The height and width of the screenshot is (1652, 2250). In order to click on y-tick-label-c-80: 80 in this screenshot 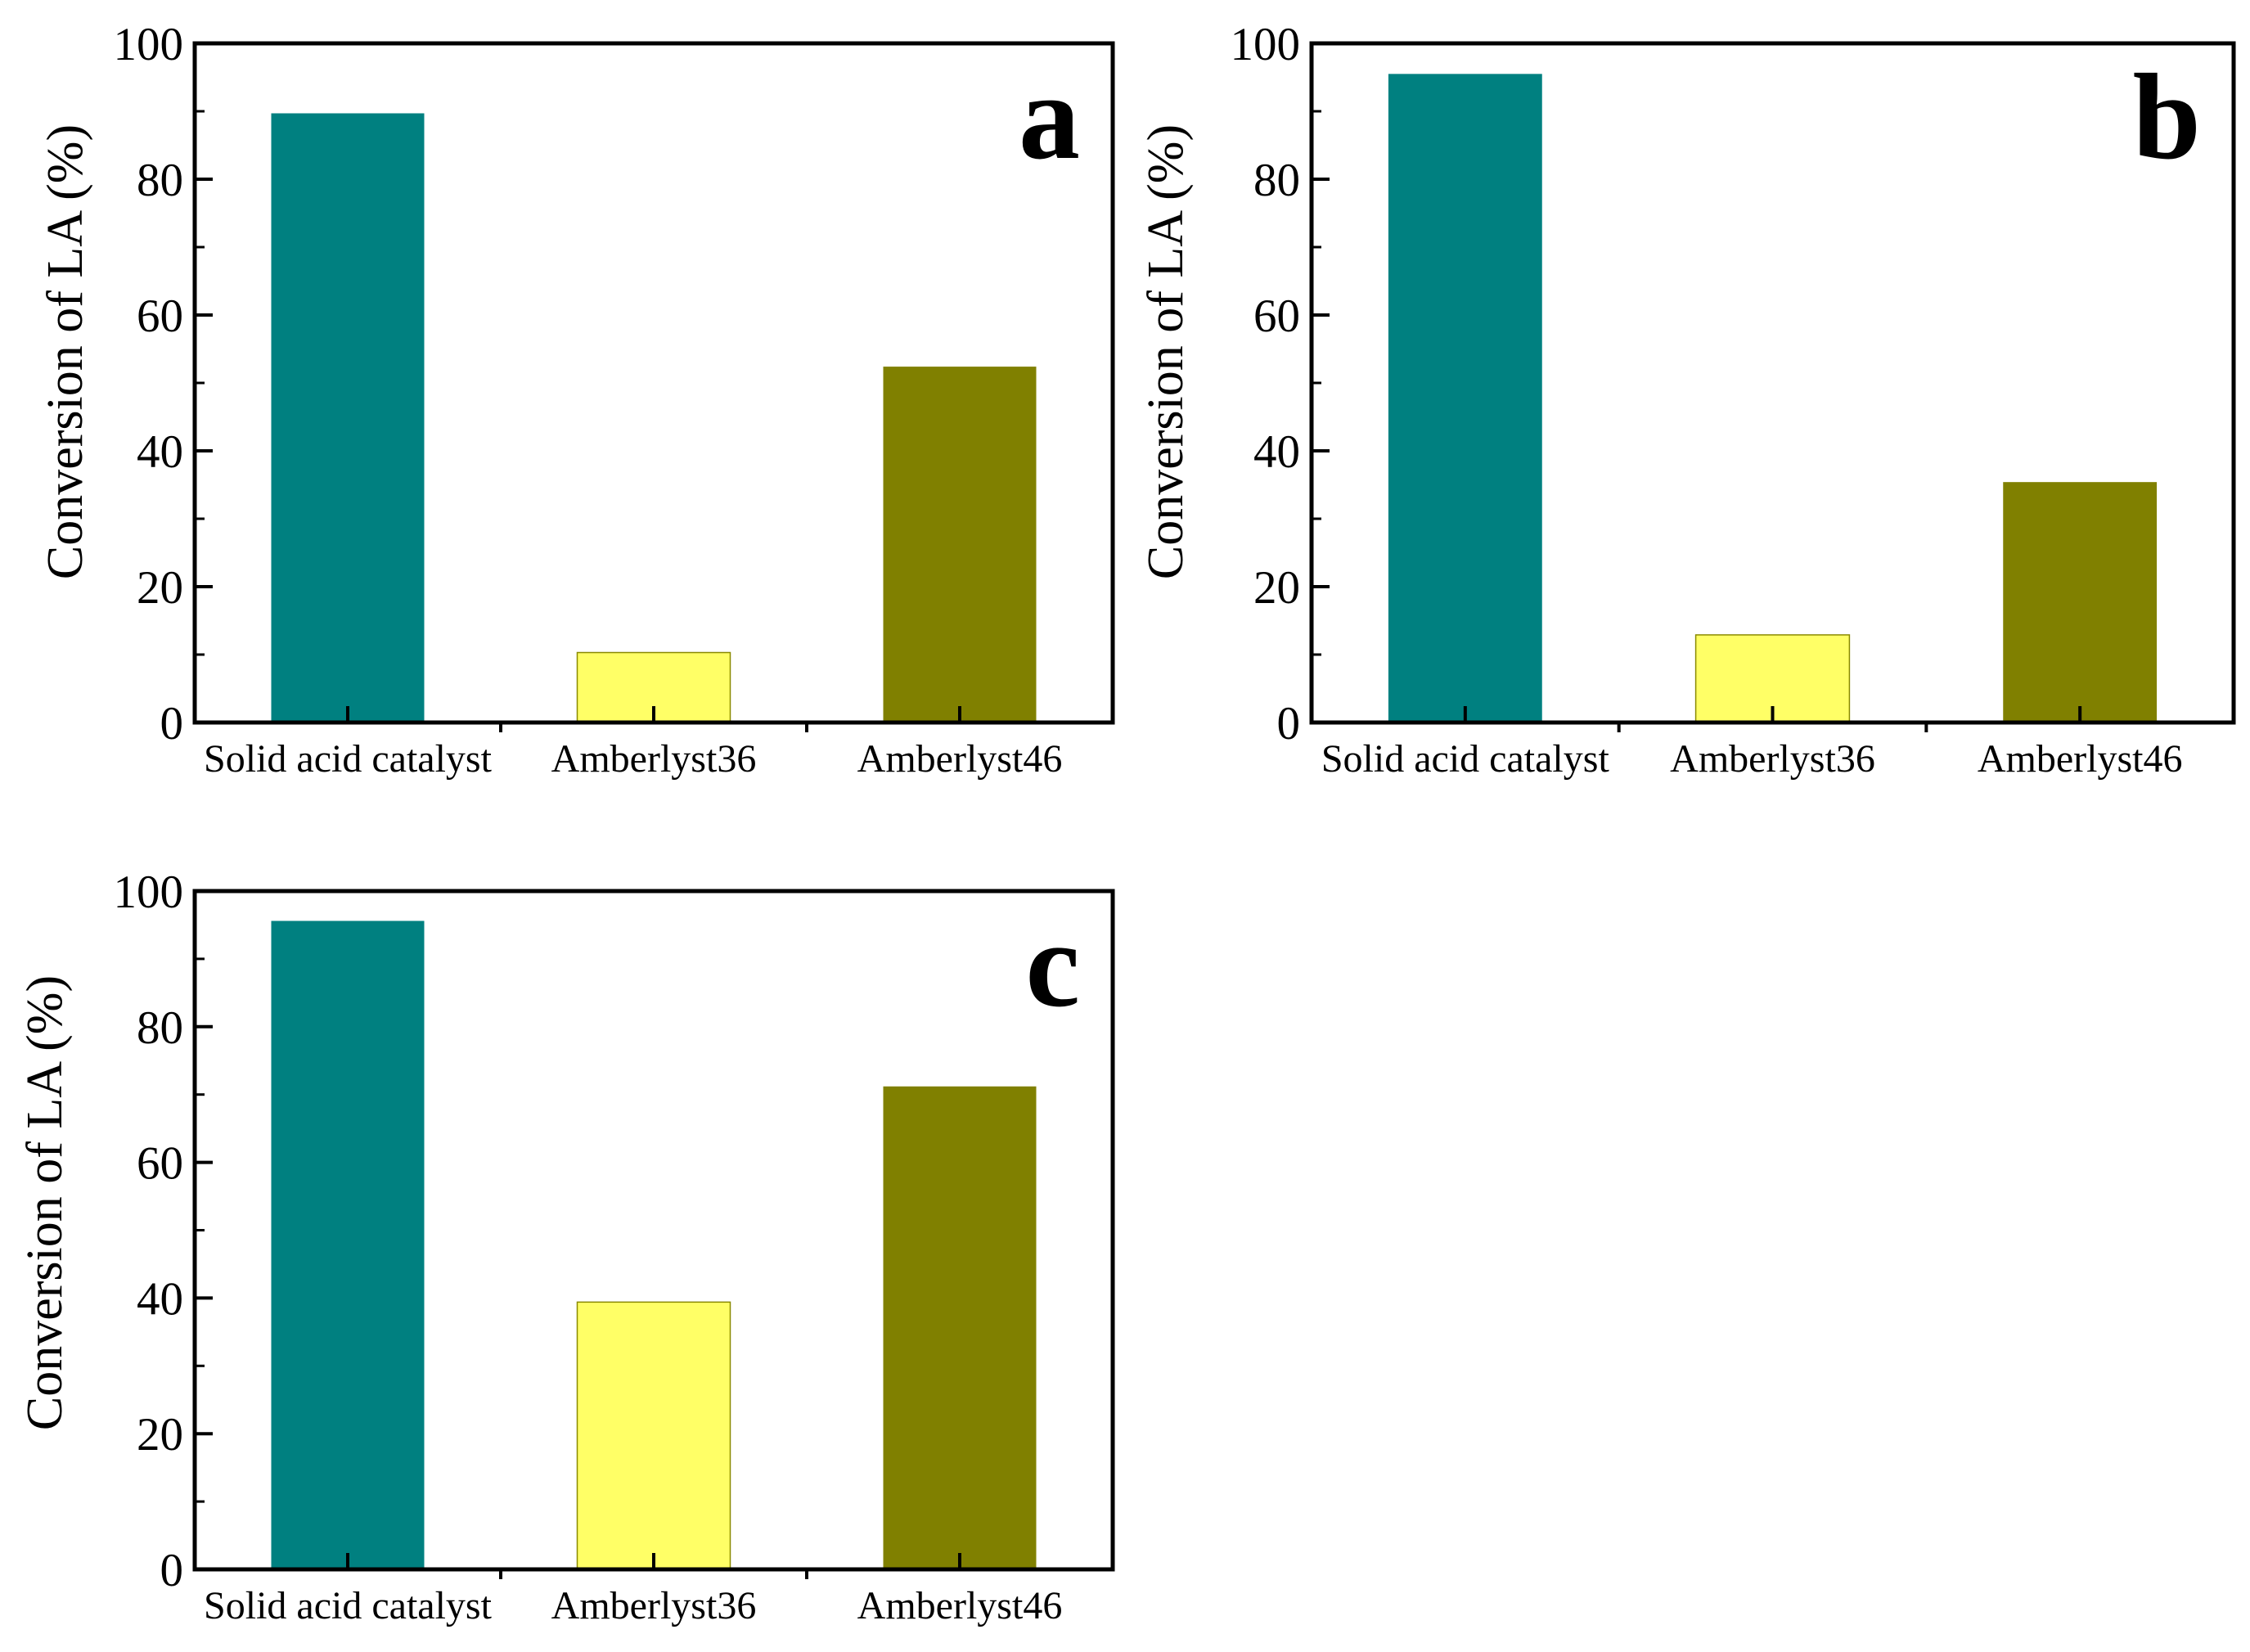, I will do `click(160, 1028)`.